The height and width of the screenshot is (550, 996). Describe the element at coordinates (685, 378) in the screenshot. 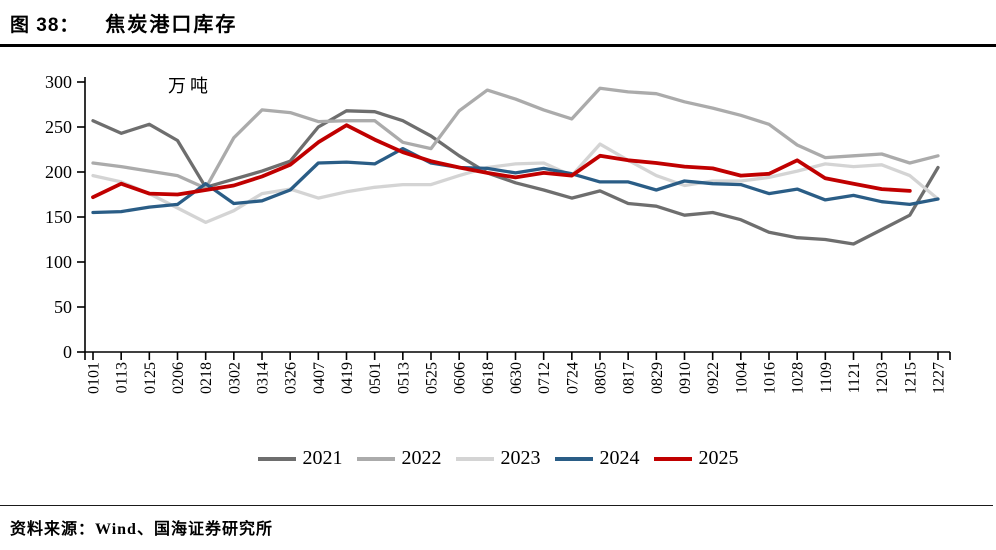

I see `x-tick-label: 0910` at that location.